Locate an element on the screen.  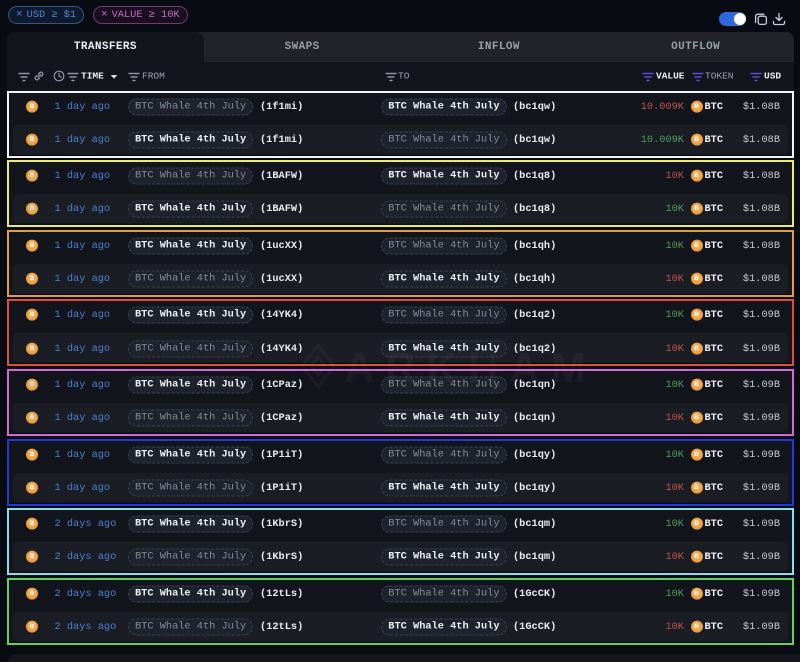
svg-text: ARKHAM is located at coordinates (470, 367).